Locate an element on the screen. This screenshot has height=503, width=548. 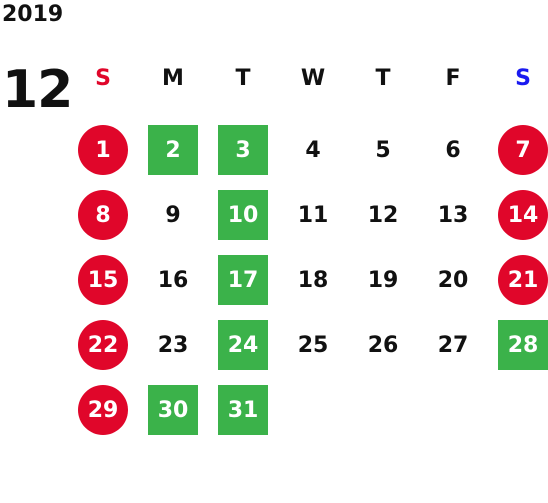
weekday-mon: M is located at coordinates (173, 78).